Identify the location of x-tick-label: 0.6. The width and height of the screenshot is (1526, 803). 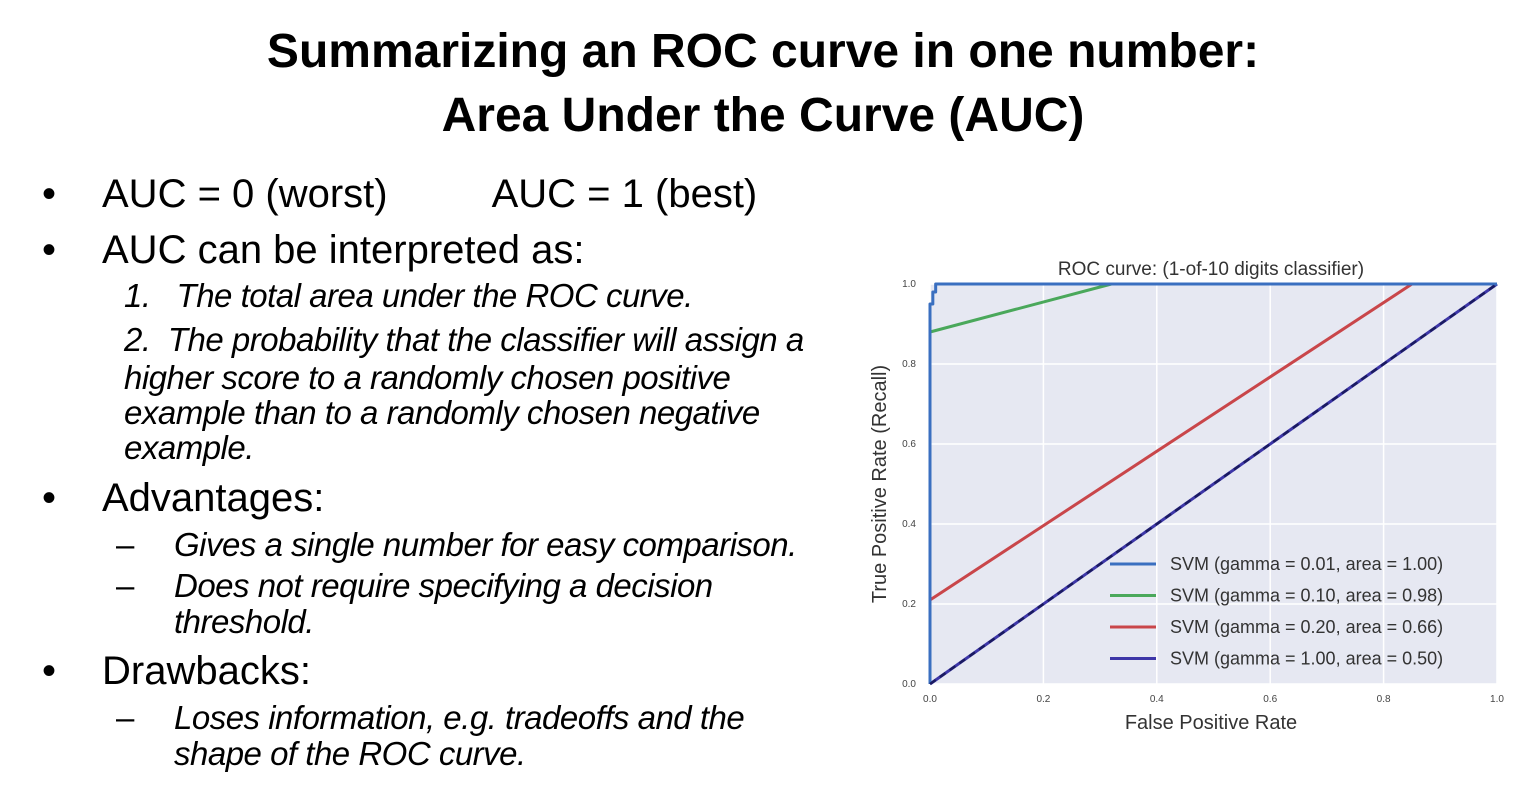
(1270, 699).